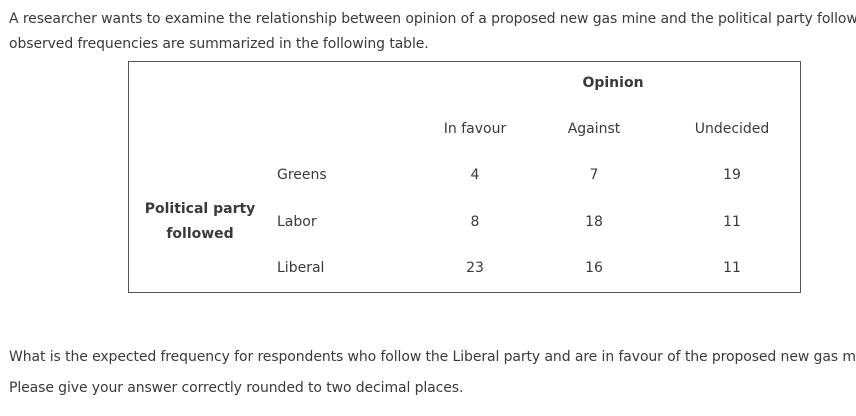 The height and width of the screenshot is (416, 856). What do you see at coordinates (613, 83) in the screenshot?
I see `opinion-header: Opinion` at bounding box center [613, 83].